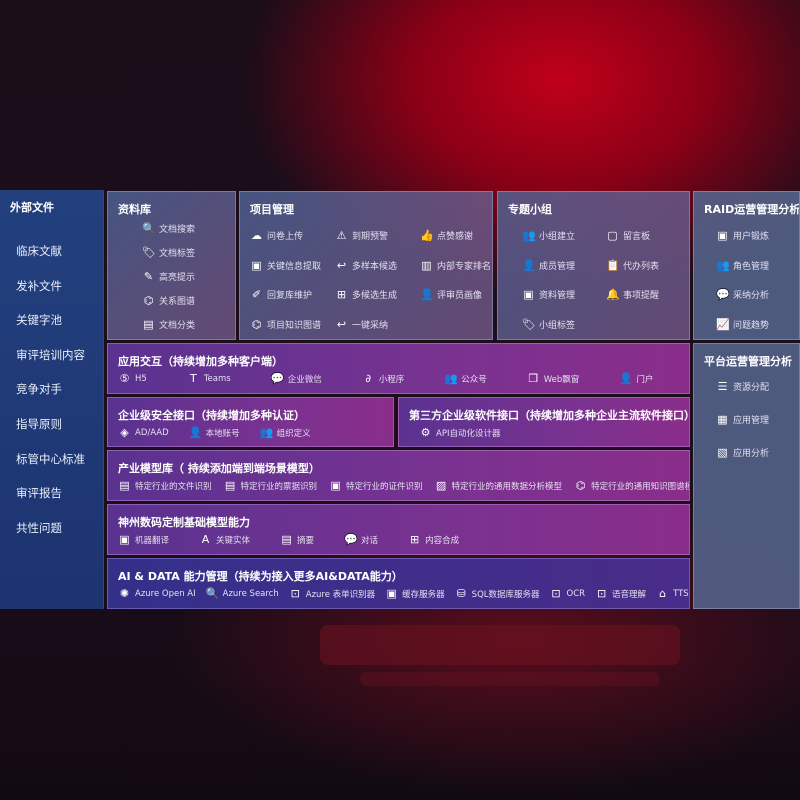 Image resolution: width=800 pixels, height=800 pixels. I want to click on sidebar-title: 外部文件, so click(32, 207).